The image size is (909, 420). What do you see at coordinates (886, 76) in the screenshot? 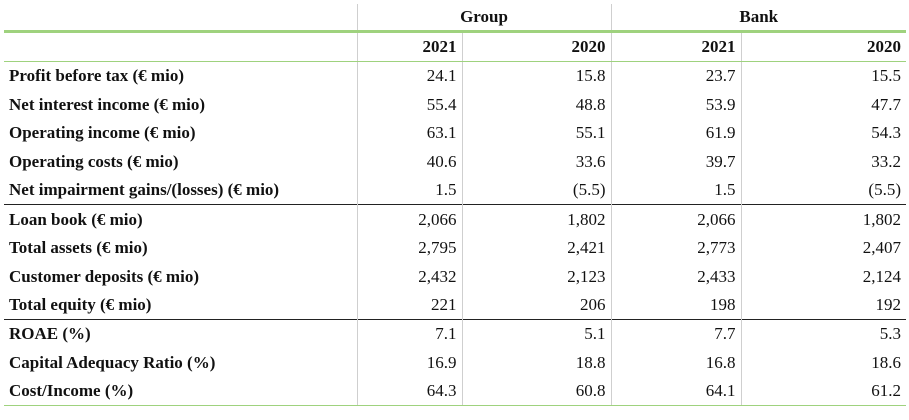
I see `cell-value: 15.5` at bounding box center [886, 76].